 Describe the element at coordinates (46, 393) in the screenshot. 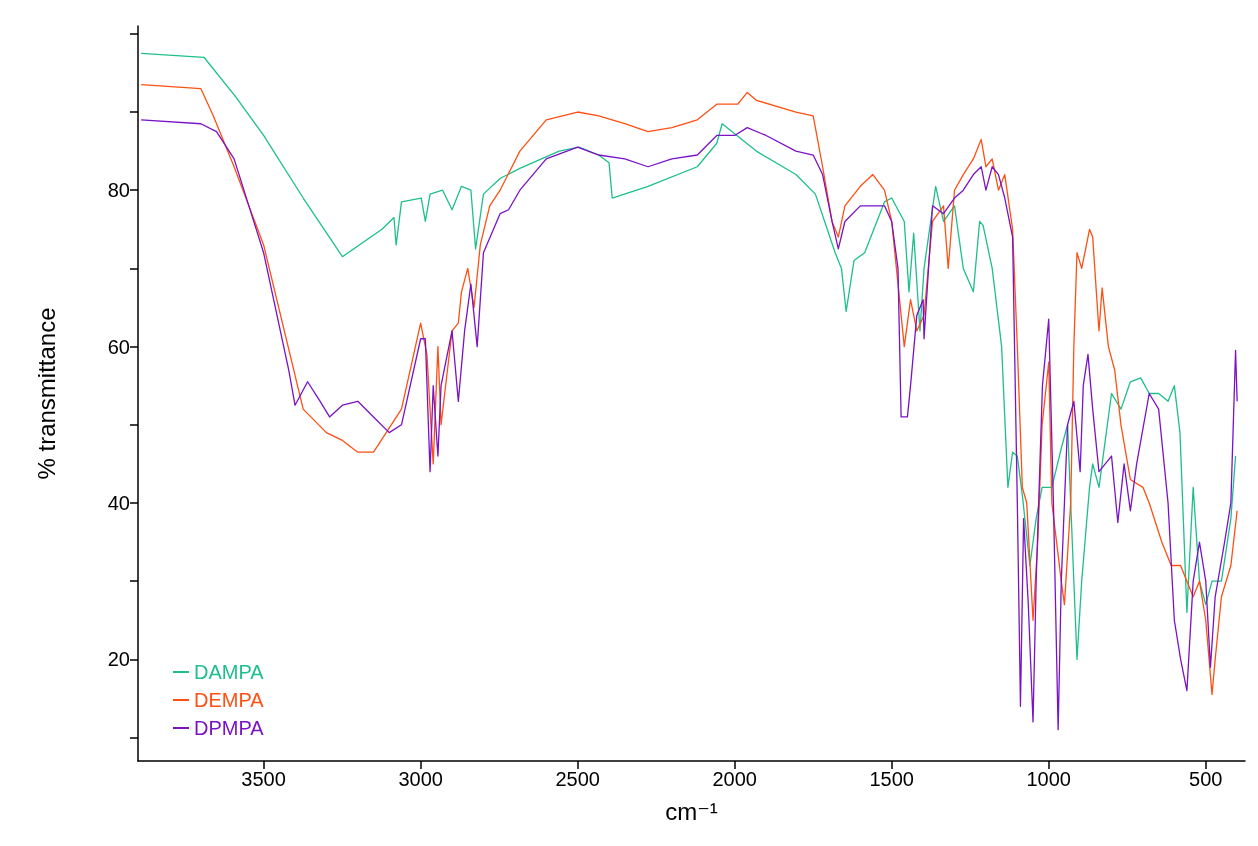

I see `y-axis-title: % transmittance` at that location.